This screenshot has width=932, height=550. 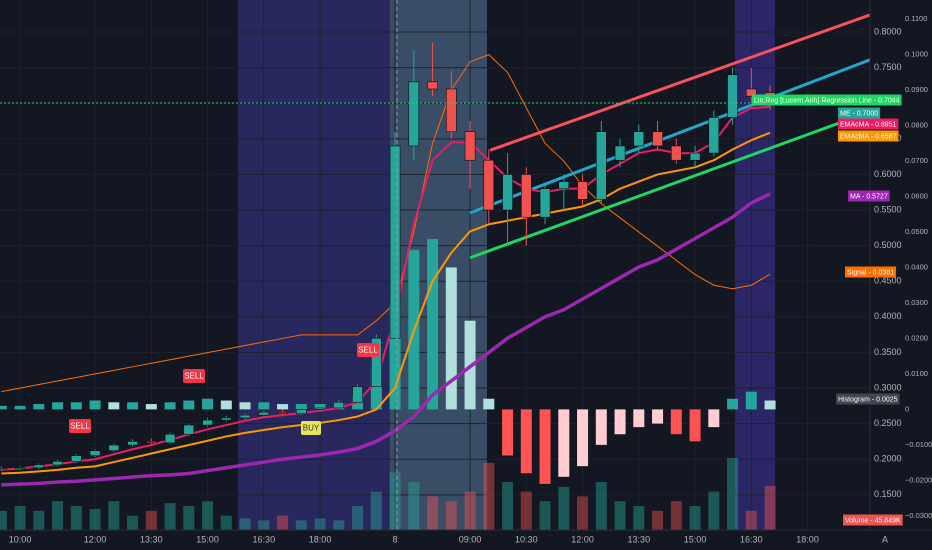 I want to click on x-tick-label: 18:00, so click(x=320, y=539).